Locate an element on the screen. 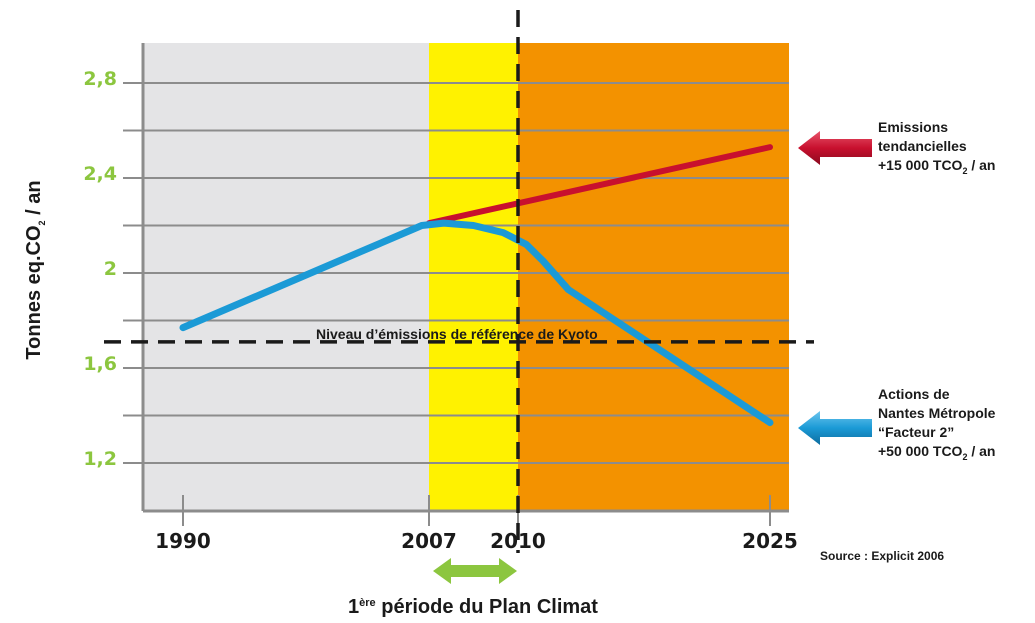 This screenshot has height=623, width=1035. x-tick-labels: 1990 2007 2010 2025 is located at coordinates (476, 541).